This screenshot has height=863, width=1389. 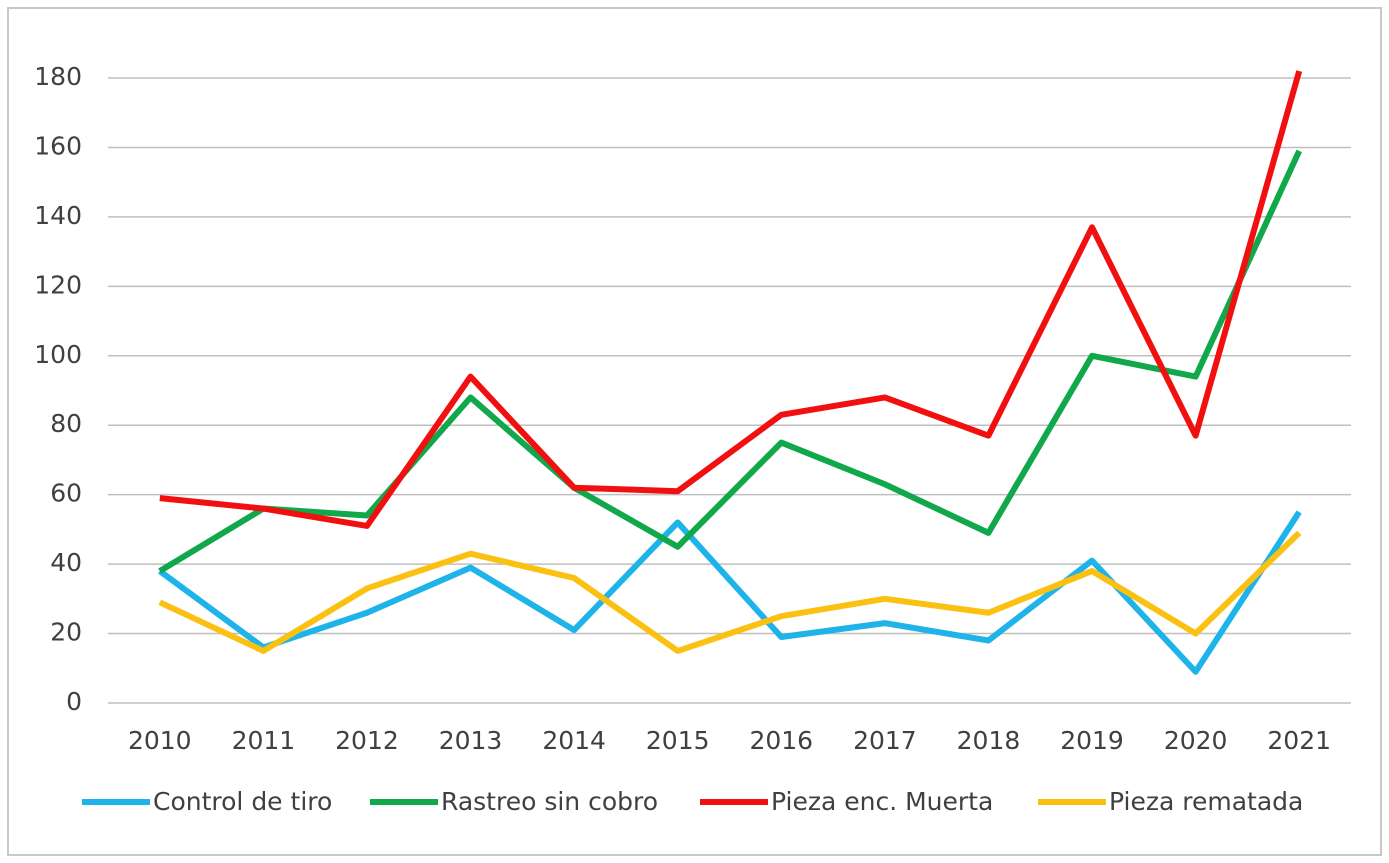 I want to click on legend-label: Pieza enc. Muerta, so click(x=882, y=801).